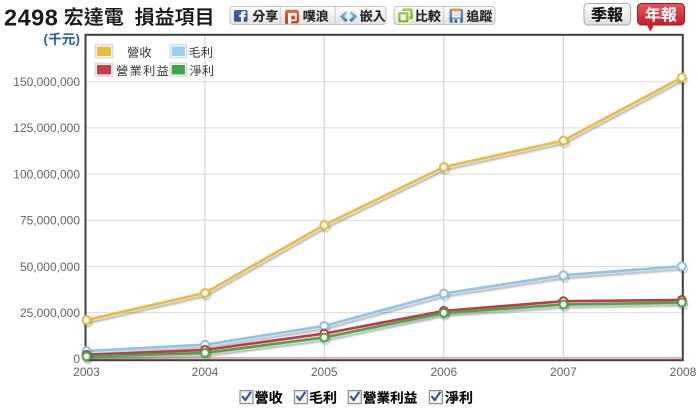 The width and height of the screenshot is (699, 408). I want to click on svg-text: 0, so click(76, 359).